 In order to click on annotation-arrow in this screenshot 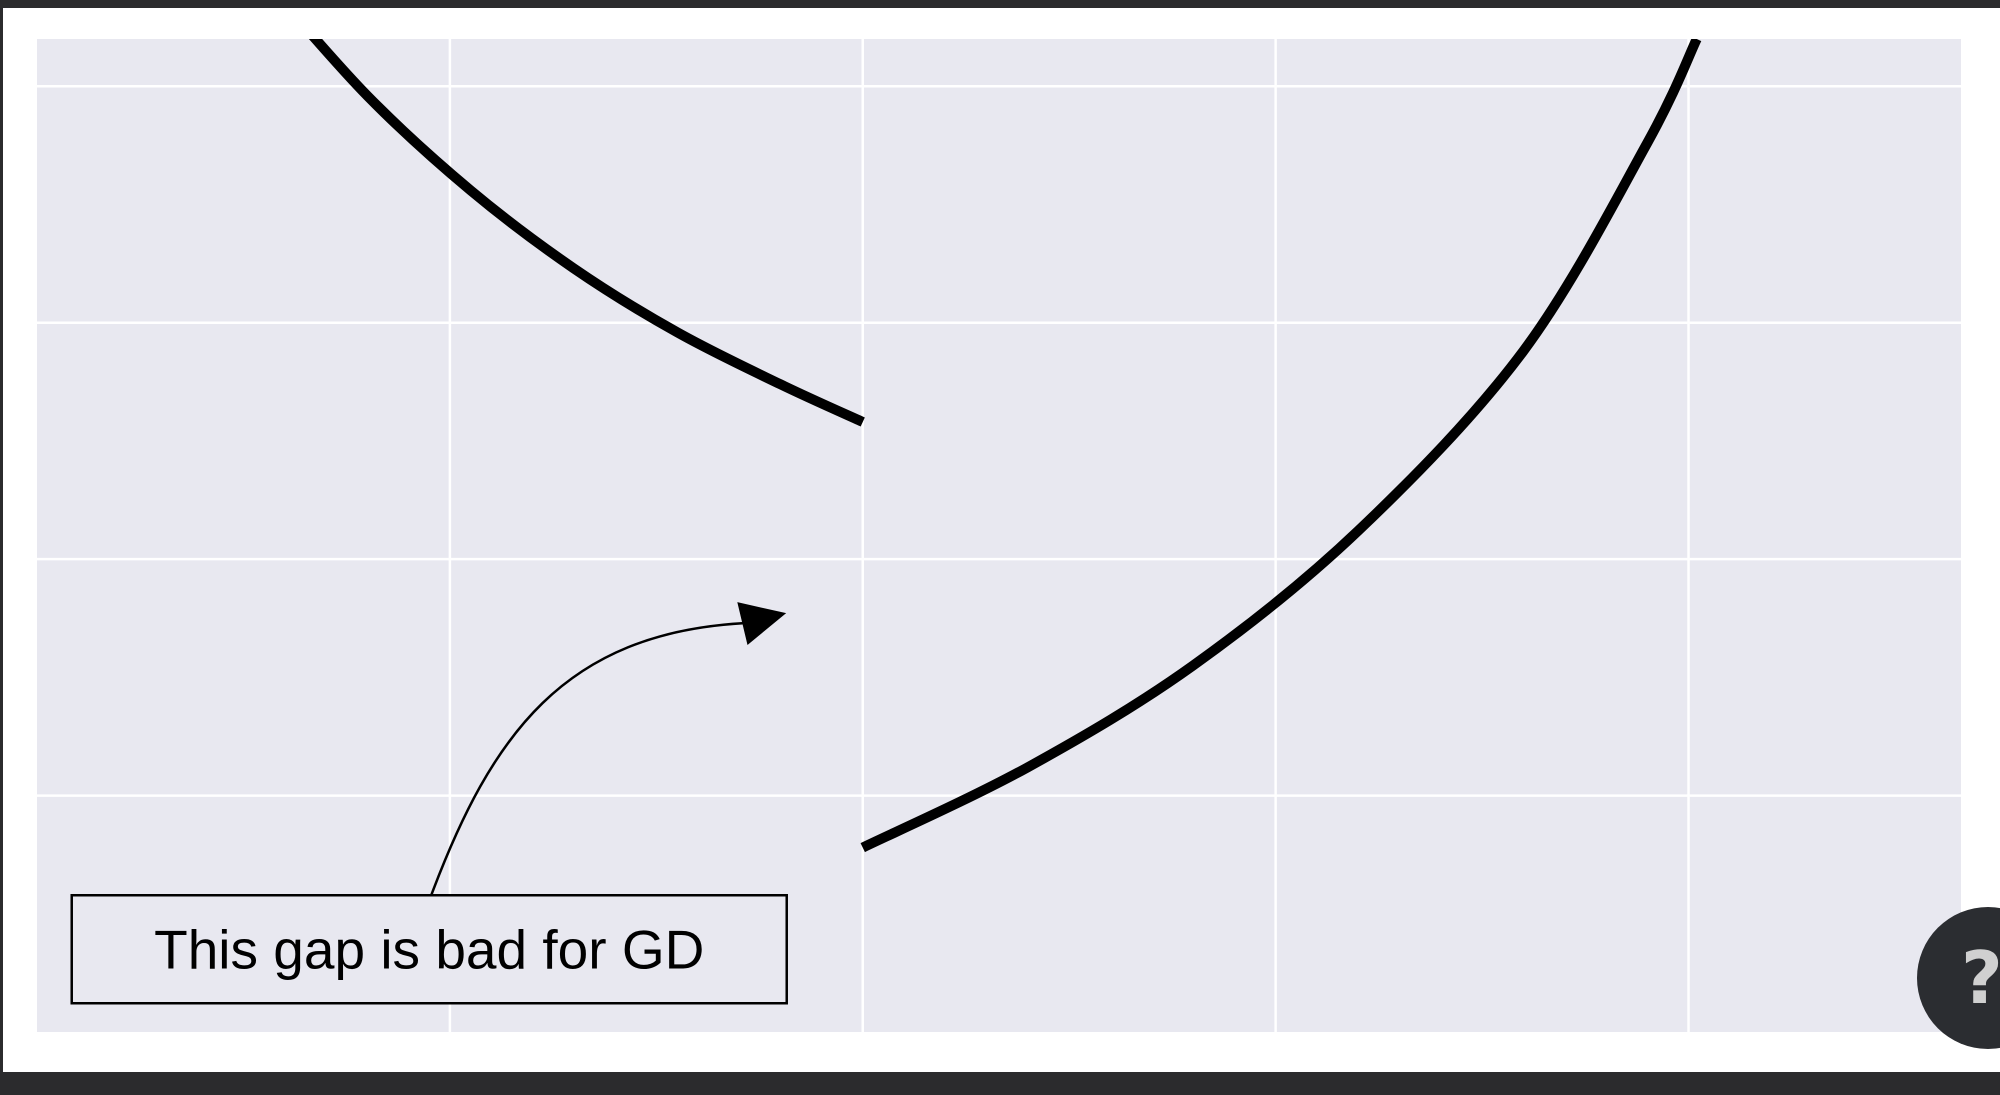, I will do `click(587, 758)`.